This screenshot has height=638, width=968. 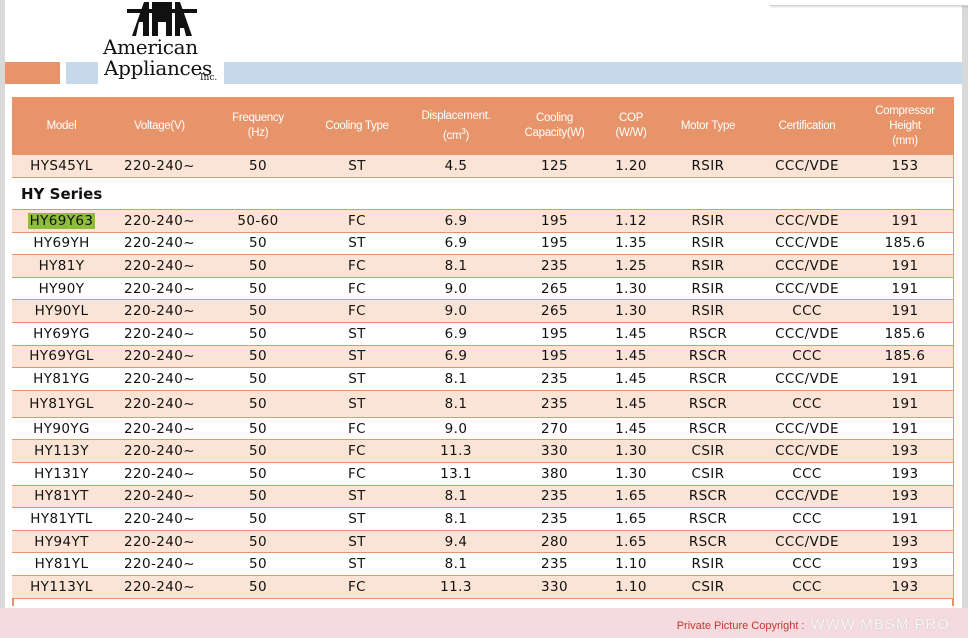 I want to click on cell-model: HY90Y, so click(x=61, y=289).